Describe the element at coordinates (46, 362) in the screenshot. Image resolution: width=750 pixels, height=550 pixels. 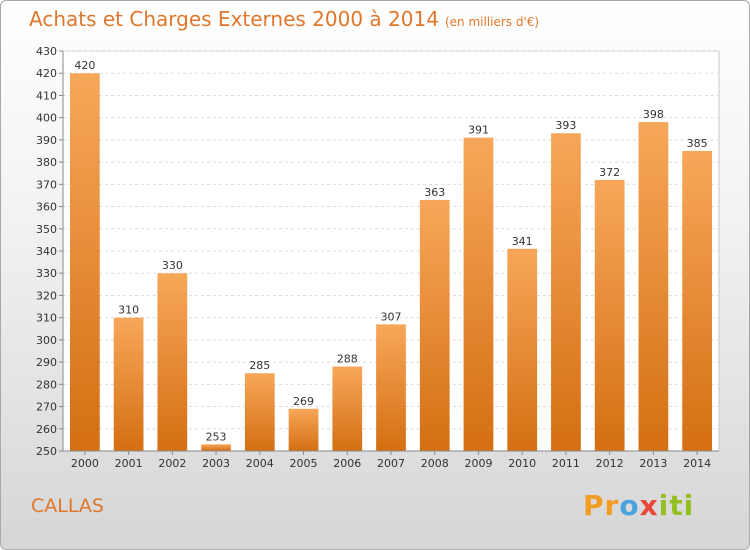
I see `y-tick-label: 290` at that location.